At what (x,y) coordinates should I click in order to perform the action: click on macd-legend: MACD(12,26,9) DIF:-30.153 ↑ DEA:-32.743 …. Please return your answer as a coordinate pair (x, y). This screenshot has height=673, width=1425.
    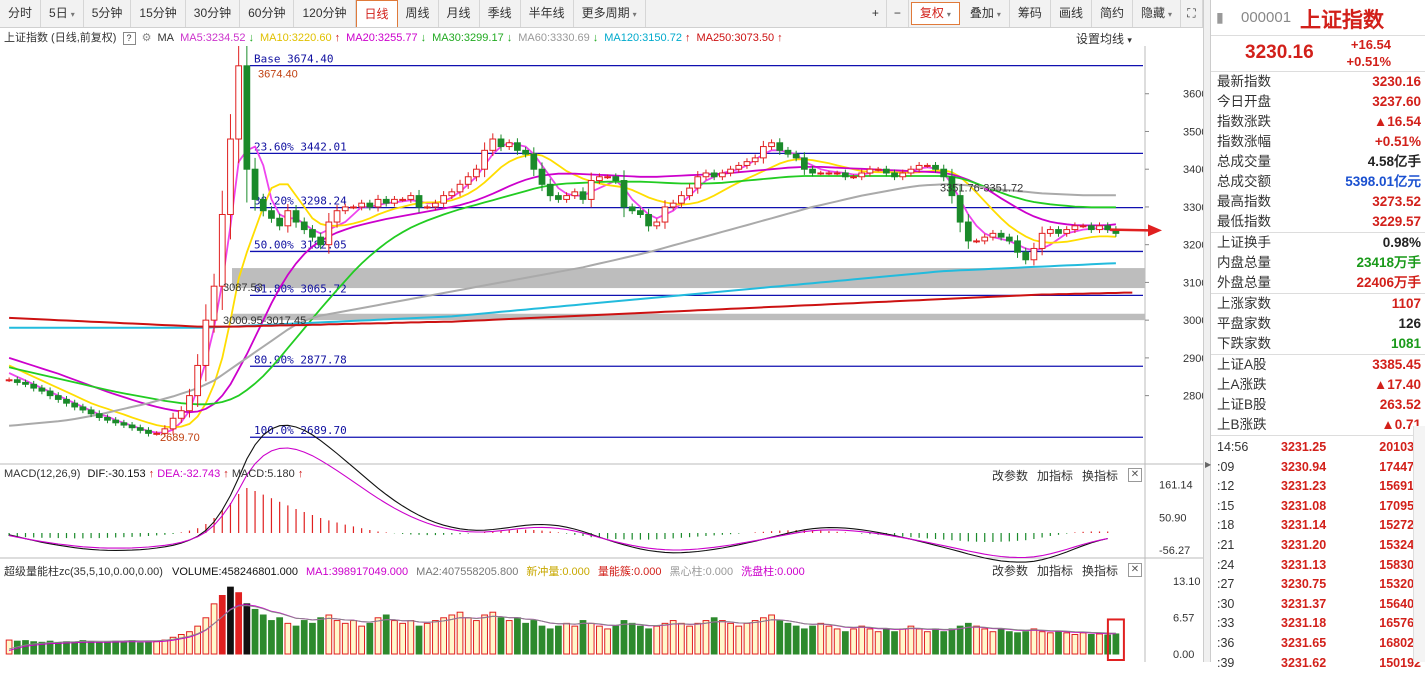
    Looking at the image, I should click on (153, 474).